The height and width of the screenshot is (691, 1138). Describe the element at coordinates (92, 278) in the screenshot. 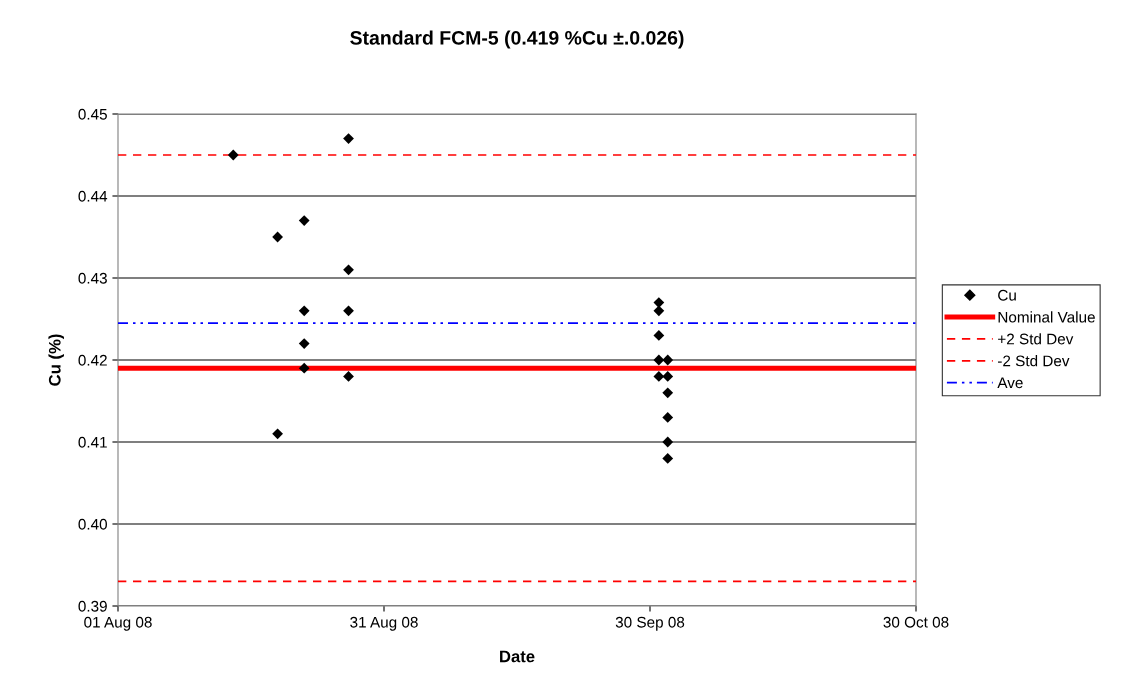

I see `y-tick-label: 0.43` at that location.